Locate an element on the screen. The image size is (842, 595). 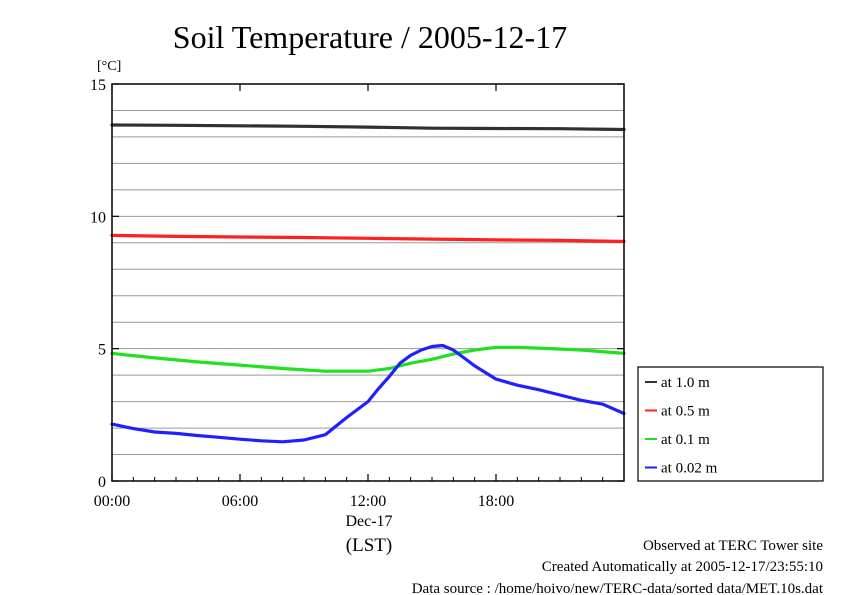
series-line-at-1-0-m is located at coordinates (368, 127).